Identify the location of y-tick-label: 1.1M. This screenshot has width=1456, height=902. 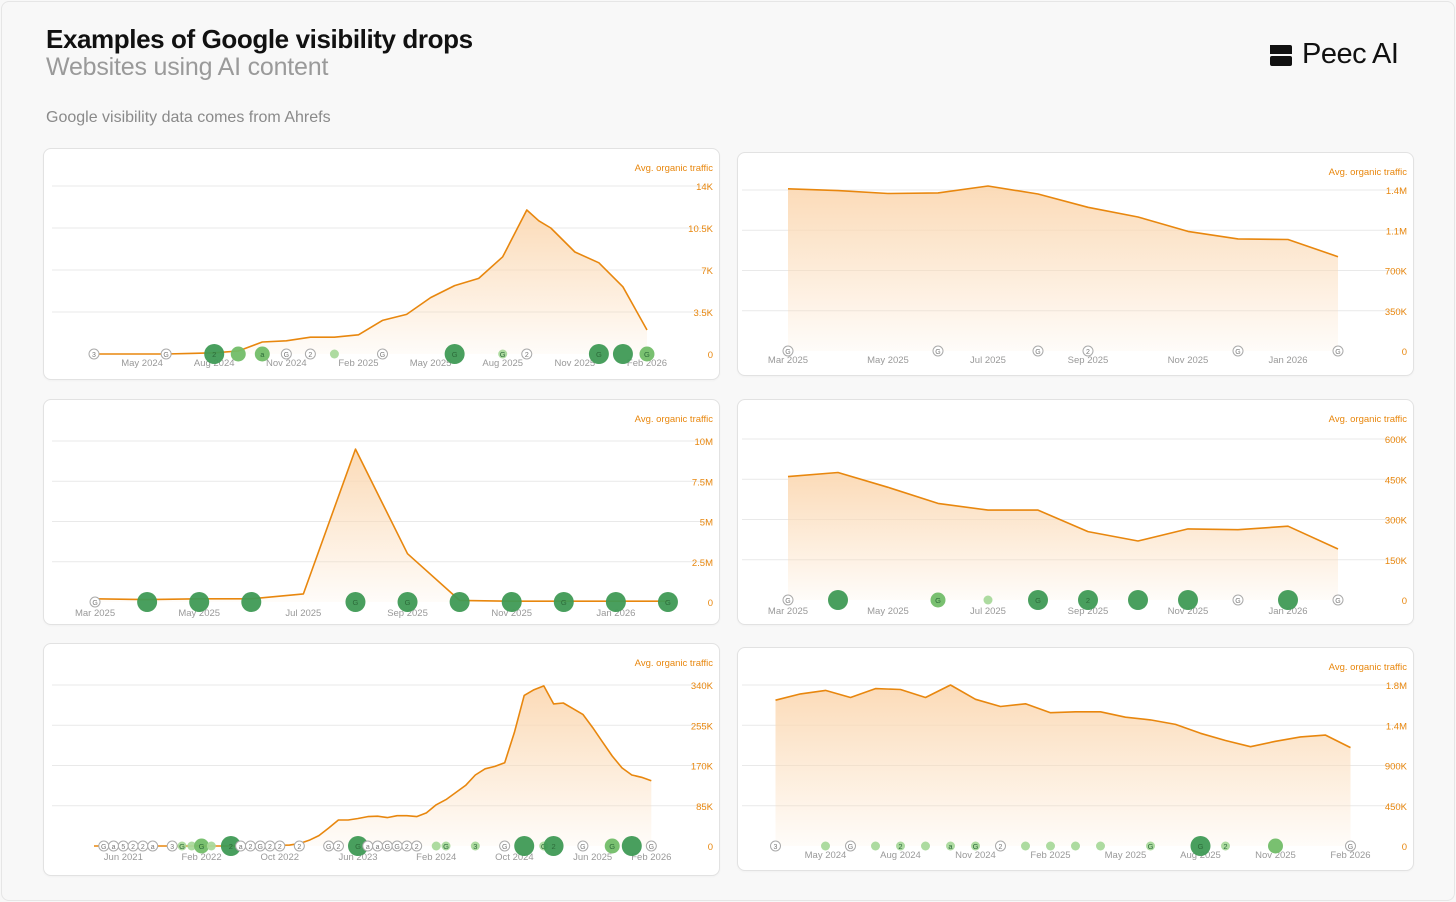
(1396, 231).